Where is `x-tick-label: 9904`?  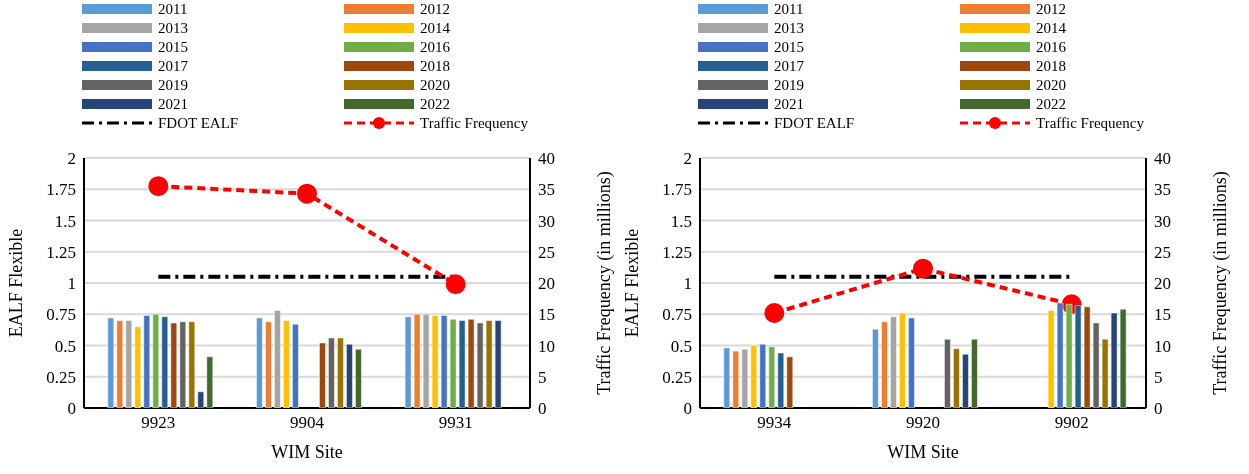
x-tick-label: 9904 is located at coordinates (307, 423).